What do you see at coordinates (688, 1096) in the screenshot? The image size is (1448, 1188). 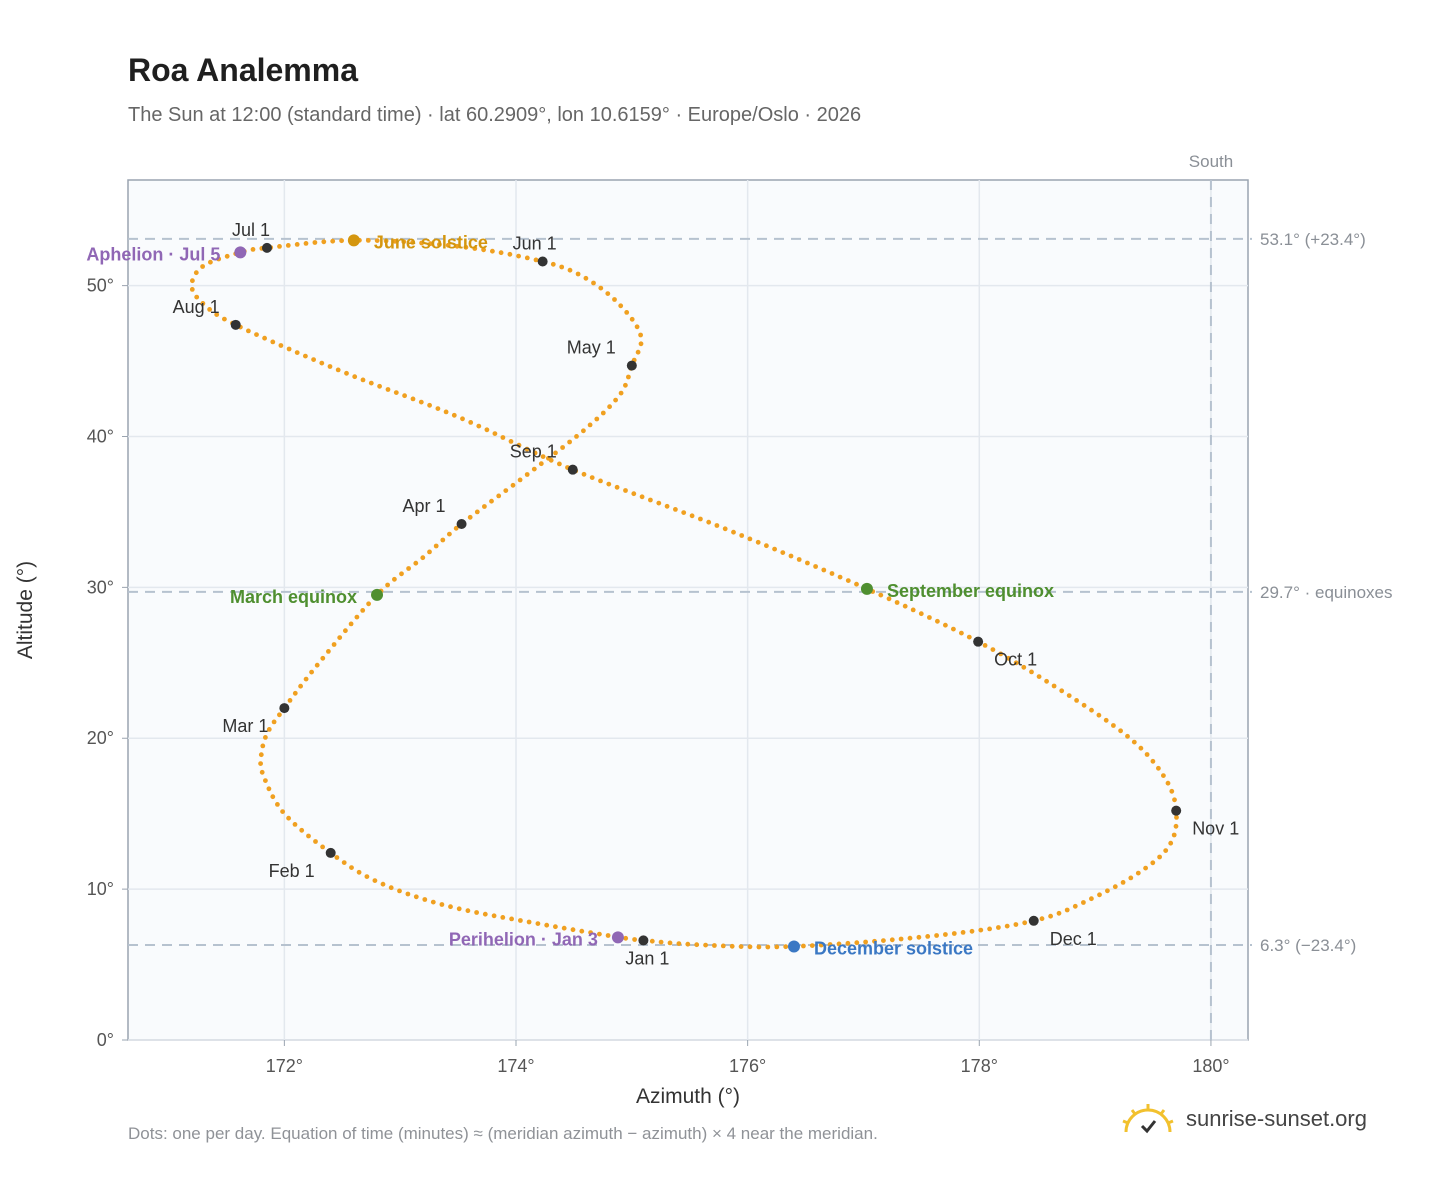 I see `x-axis-title: Azimuth (°)` at bounding box center [688, 1096].